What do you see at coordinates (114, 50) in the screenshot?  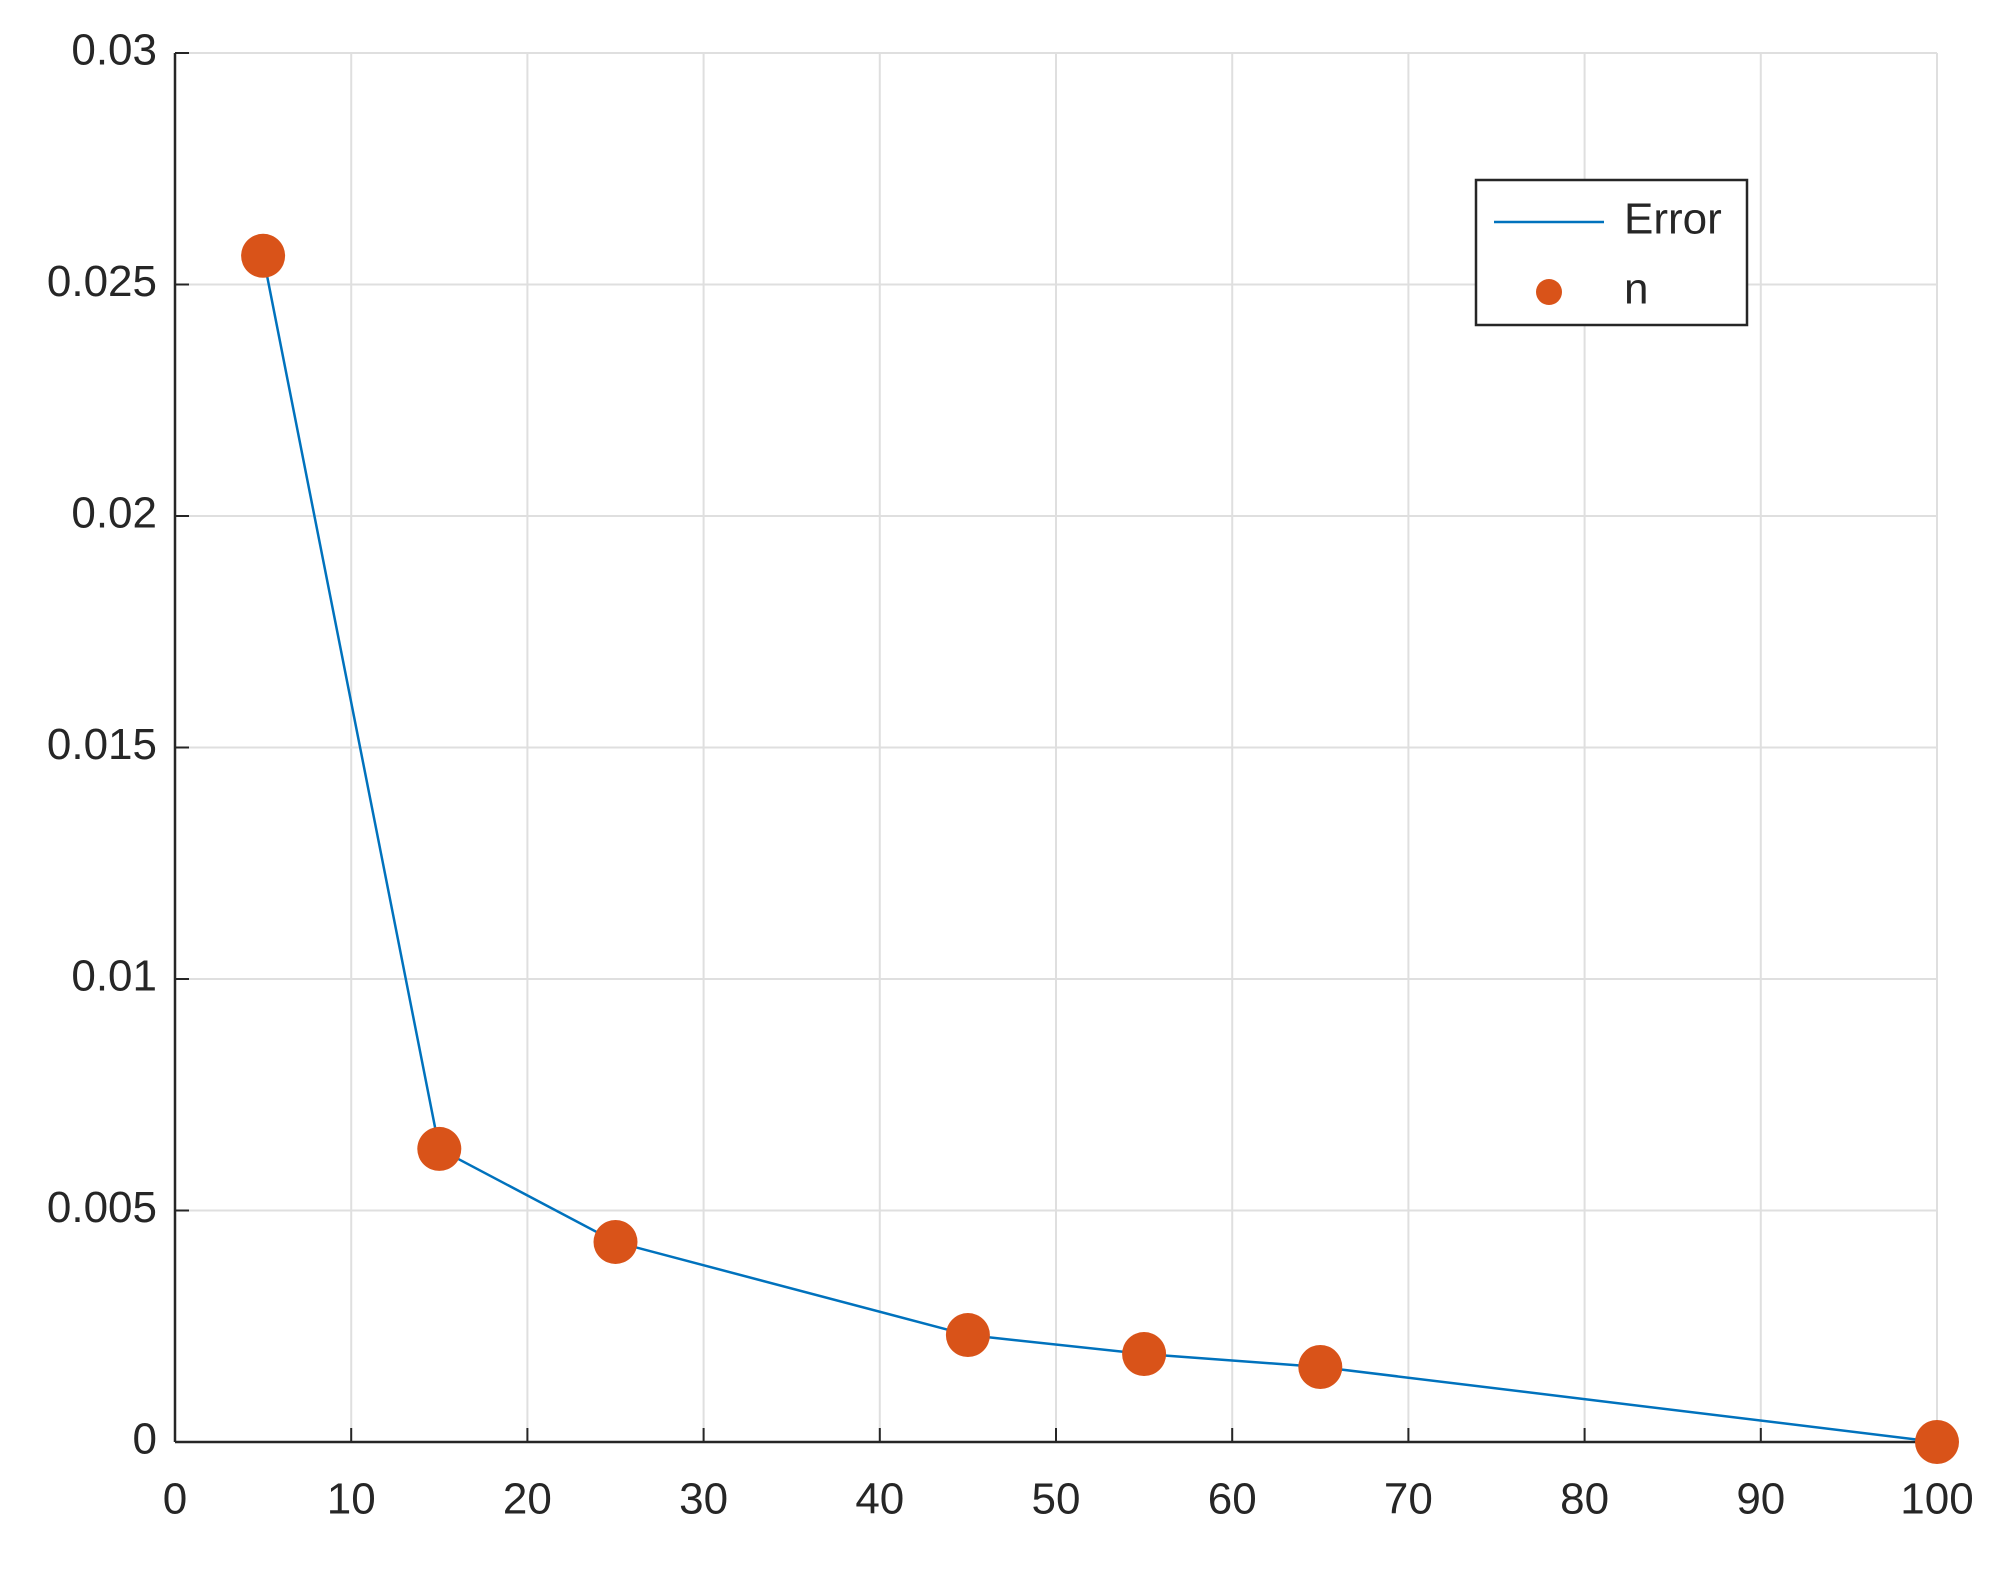 I see `y-tick-label: 0.03` at bounding box center [114, 50].